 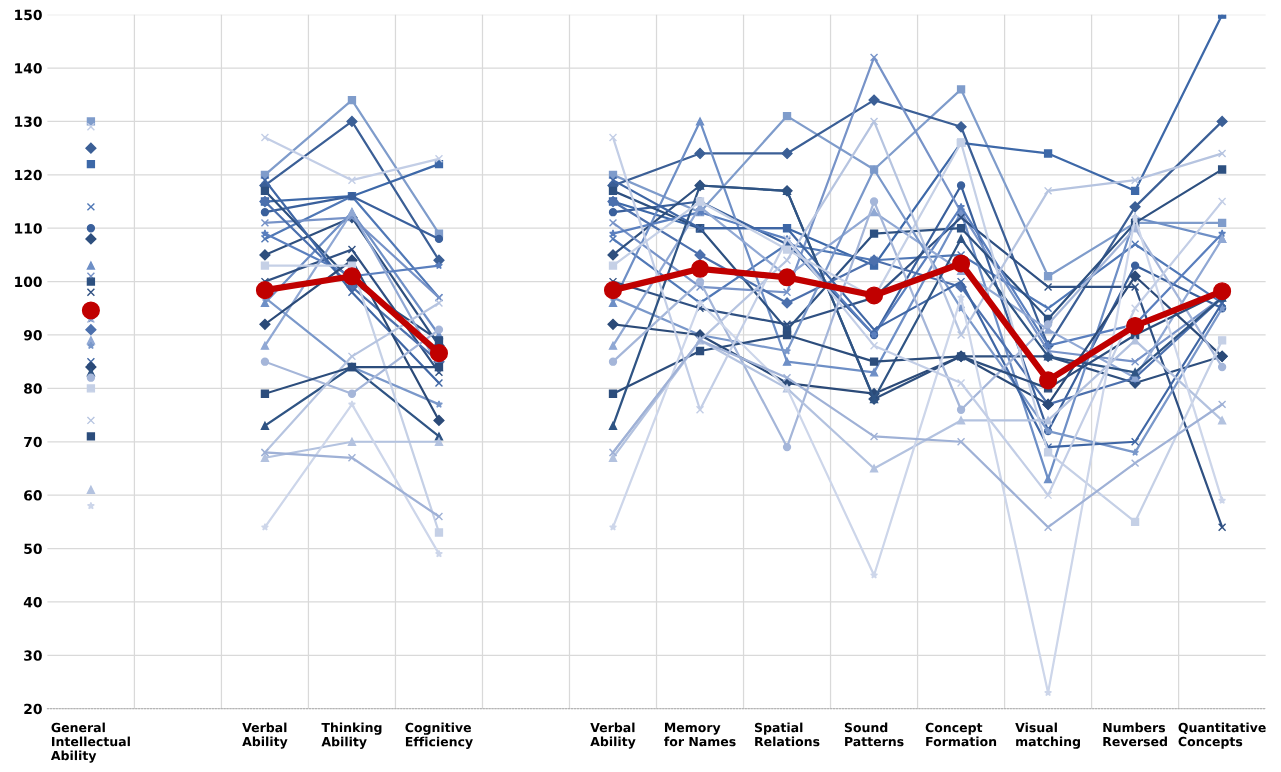 What do you see at coordinates (1222, 735) in the screenshot?
I see `x-tick-label: Quantitative Concepts` at bounding box center [1222, 735].